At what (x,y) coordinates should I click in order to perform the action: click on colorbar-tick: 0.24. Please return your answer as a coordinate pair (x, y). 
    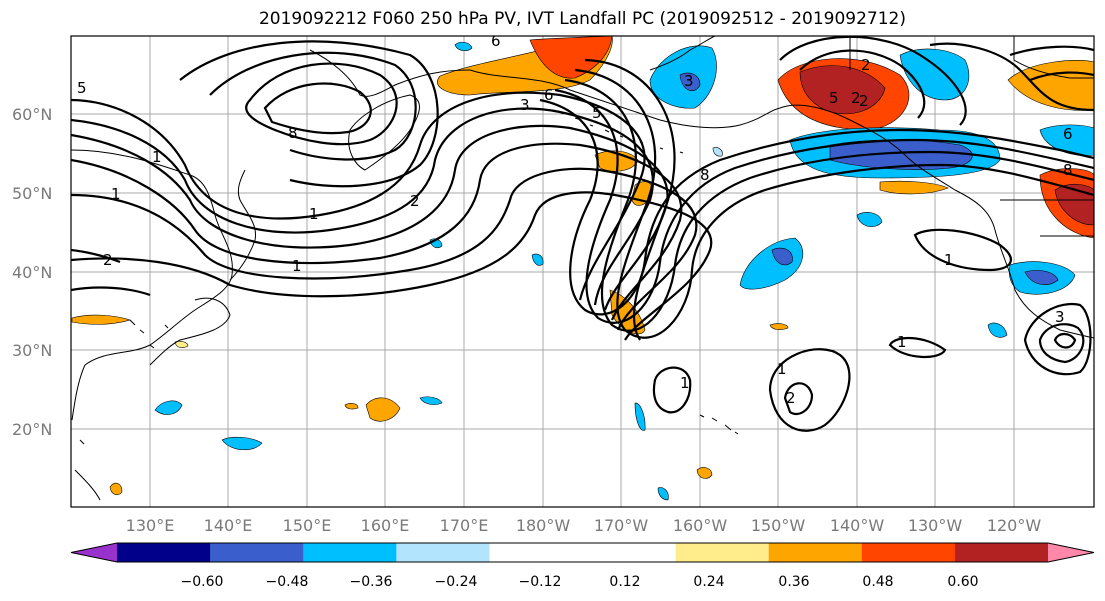
    Looking at the image, I should click on (708, 582).